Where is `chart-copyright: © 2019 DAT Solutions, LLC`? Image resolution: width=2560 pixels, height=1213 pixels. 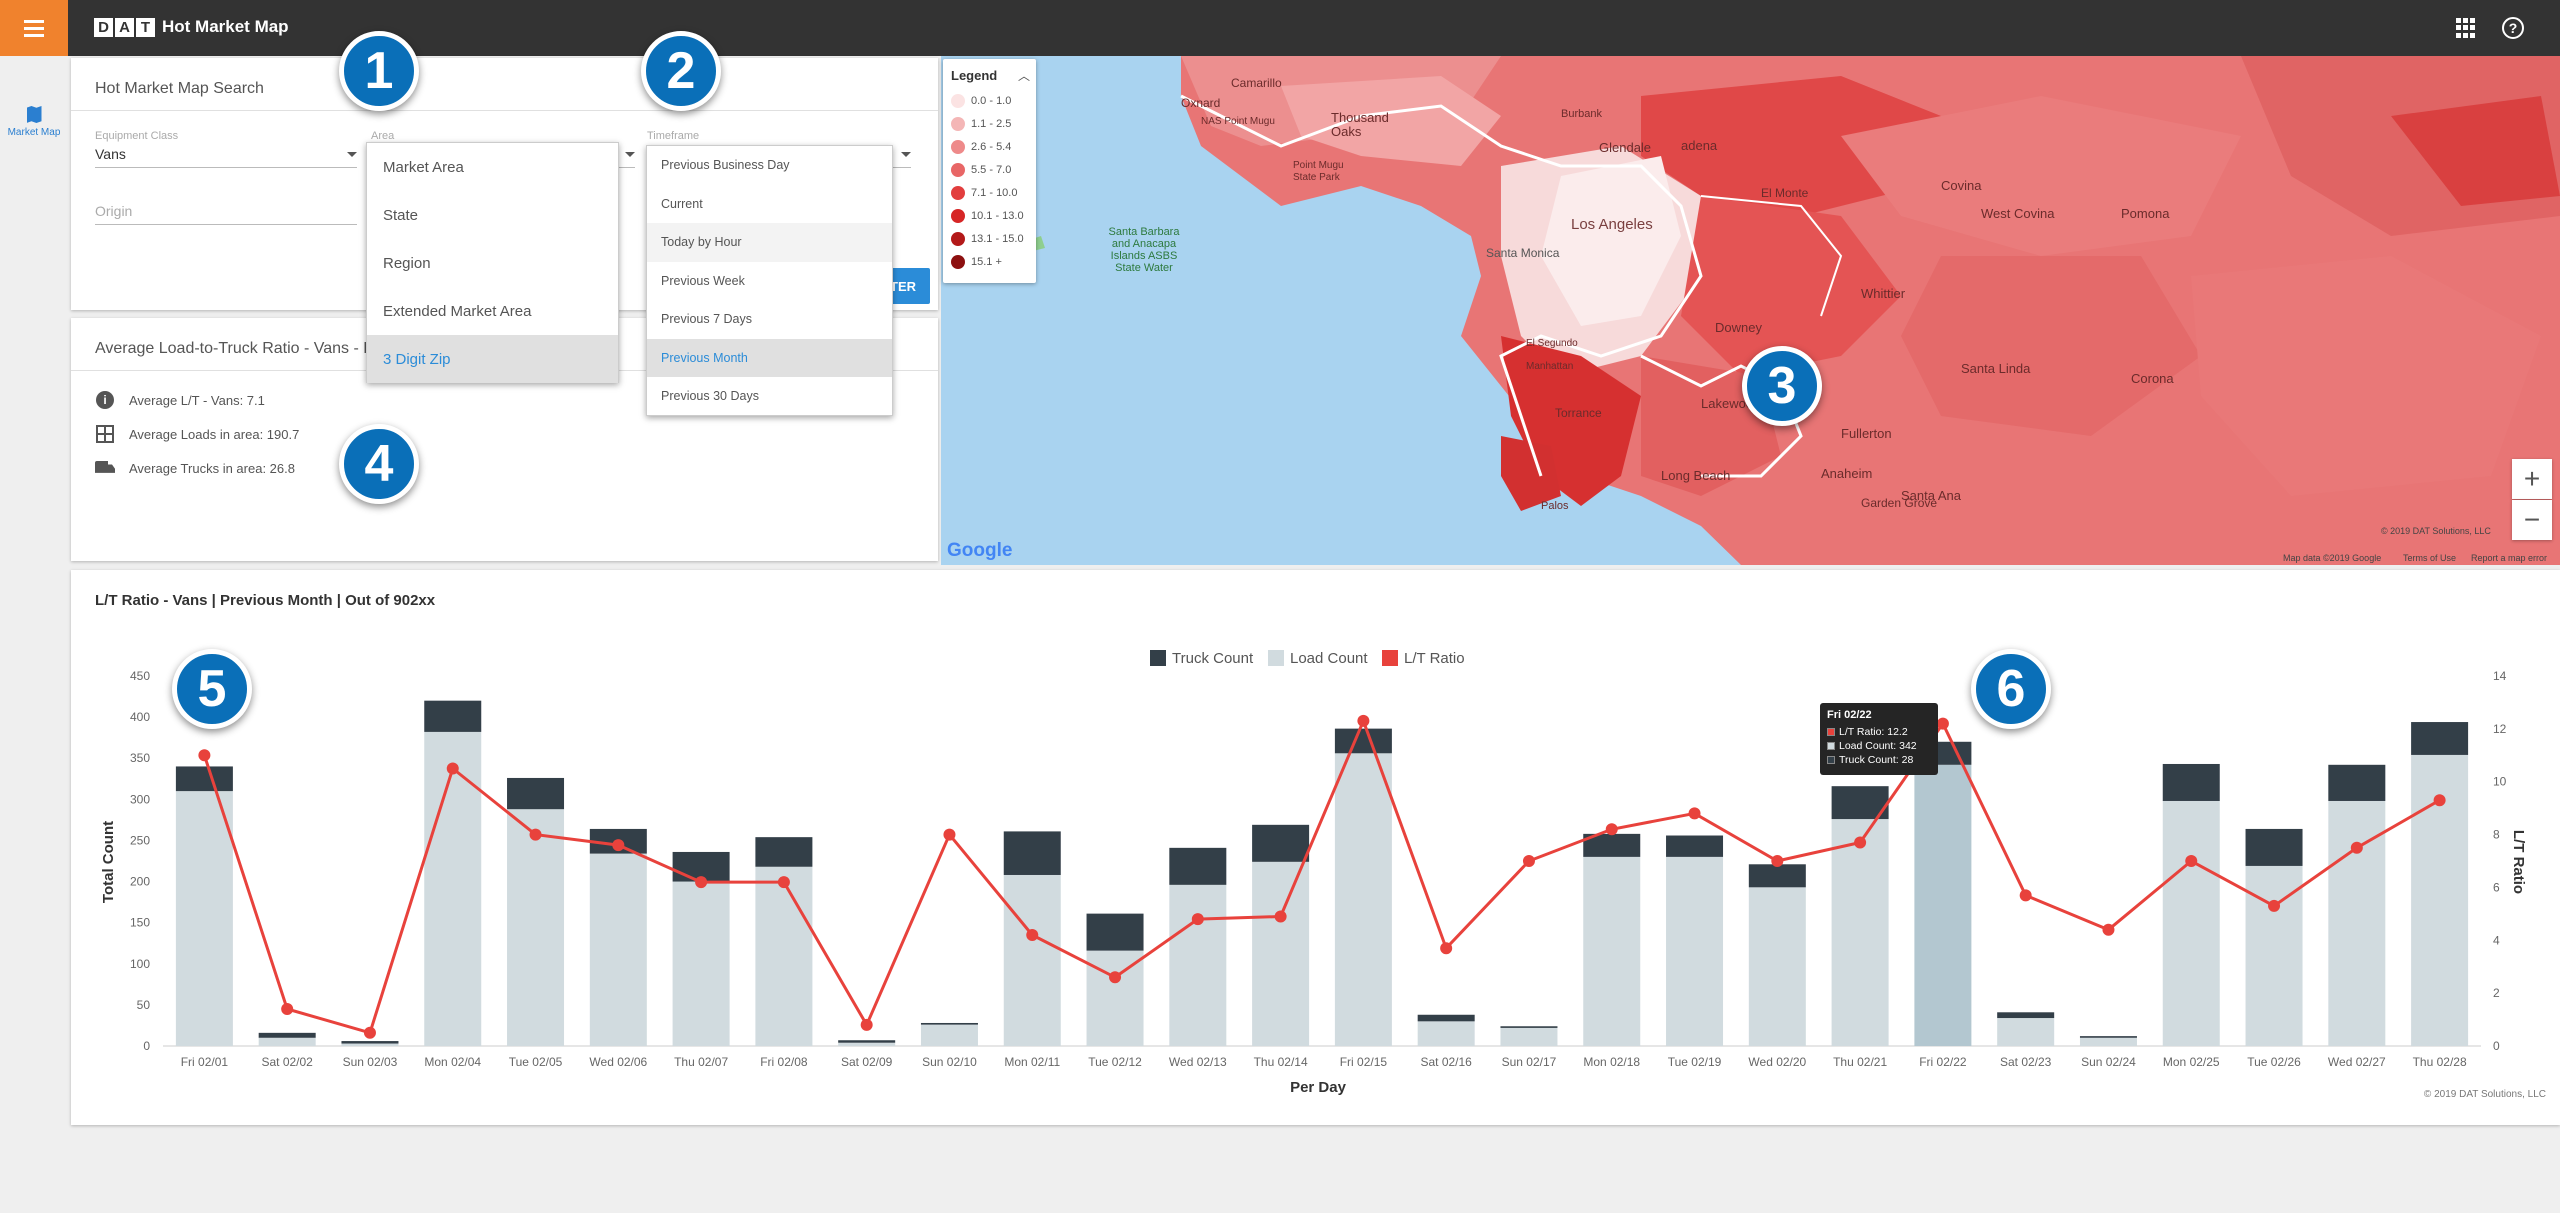 chart-copyright: © 2019 DAT Solutions, LLC is located at coordinates (2484, 1094).